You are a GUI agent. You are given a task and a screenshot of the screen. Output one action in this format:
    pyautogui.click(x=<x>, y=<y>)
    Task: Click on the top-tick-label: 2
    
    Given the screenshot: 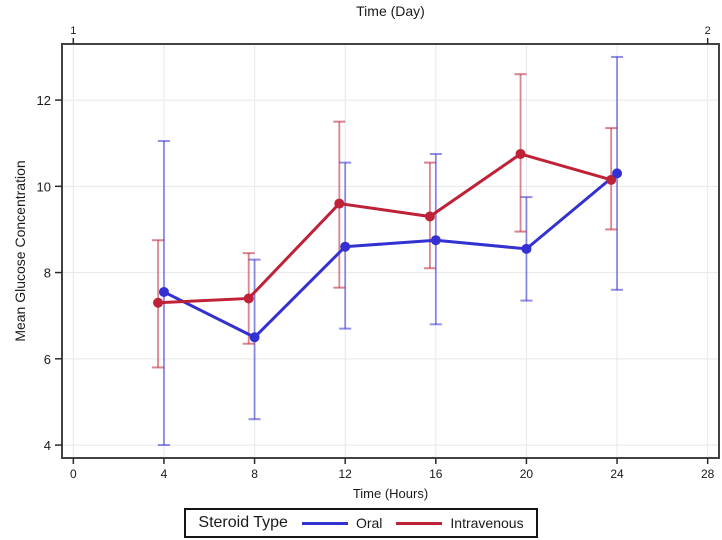 What is the action you would take?
    pyautogui.click(x=708, y=31)
    